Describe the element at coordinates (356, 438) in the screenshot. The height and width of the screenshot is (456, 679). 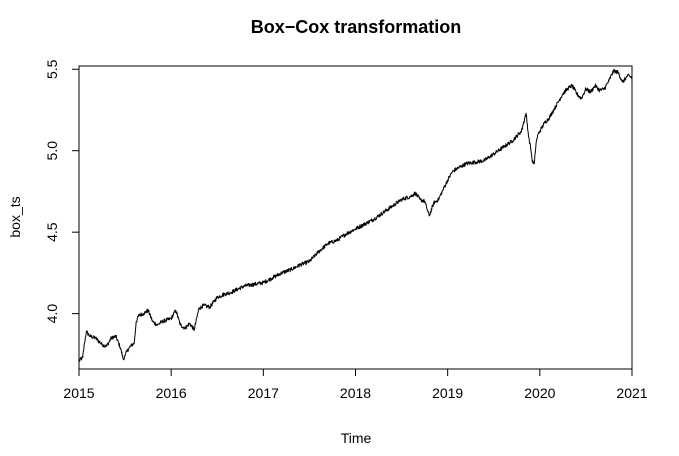
I see `x-axis-label: Time` at that location.